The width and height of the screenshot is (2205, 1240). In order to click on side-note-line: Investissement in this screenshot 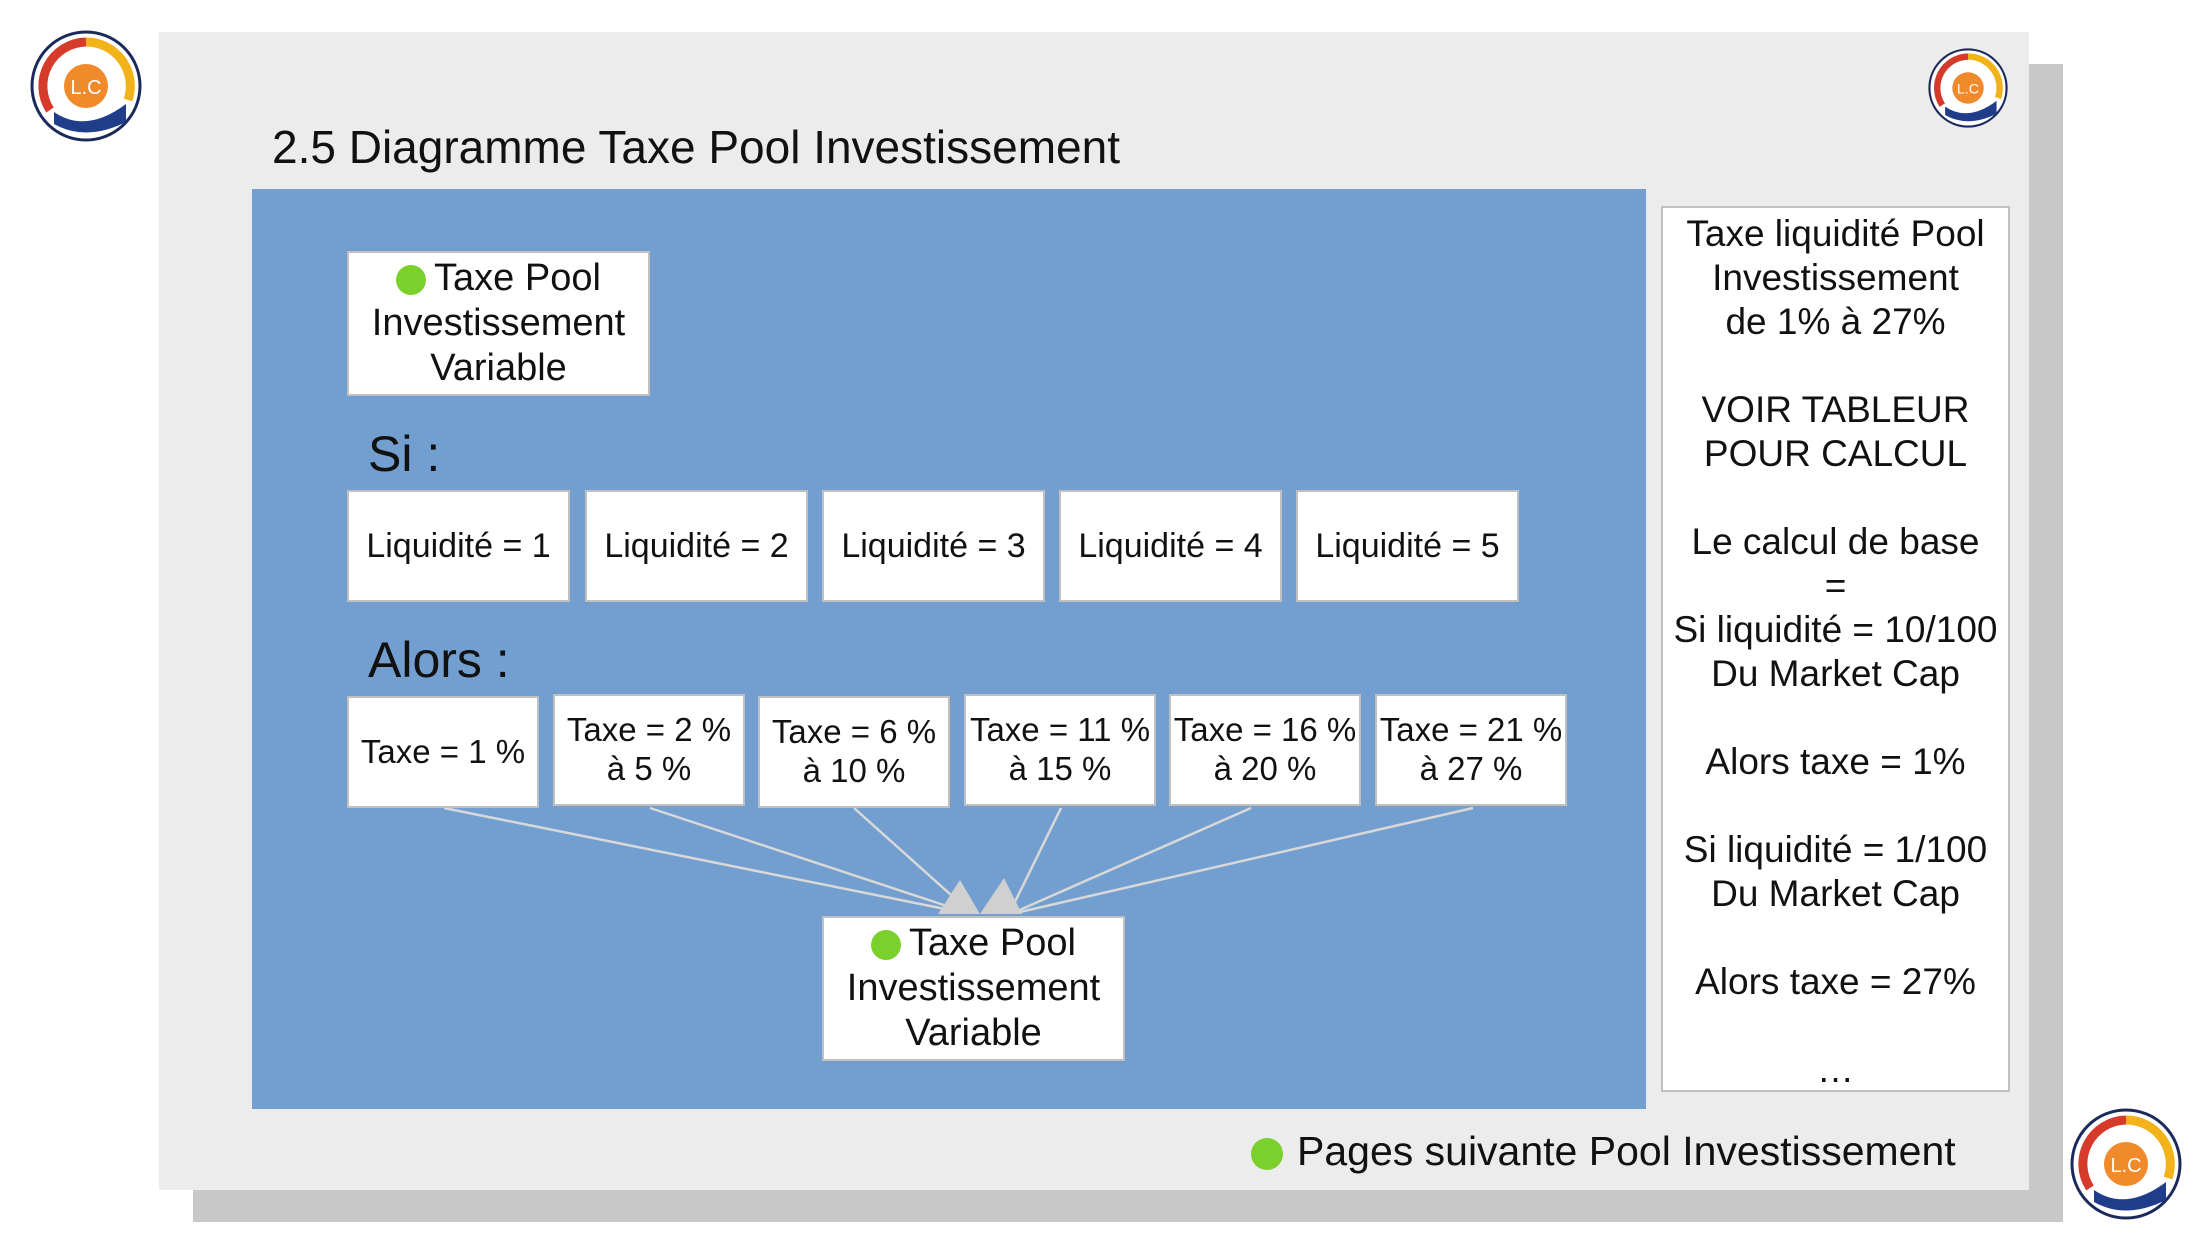, I will do `click(1835, 277)`.